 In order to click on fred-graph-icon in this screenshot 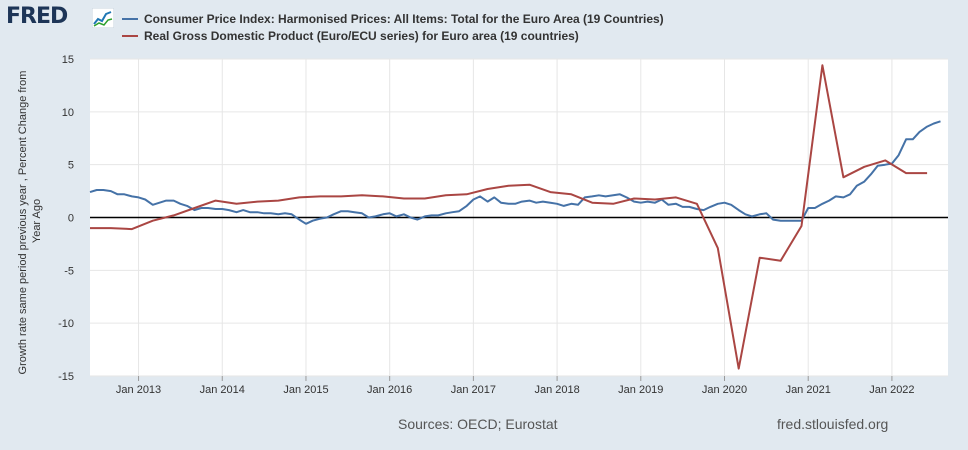, I will do `click(103, 18)`.